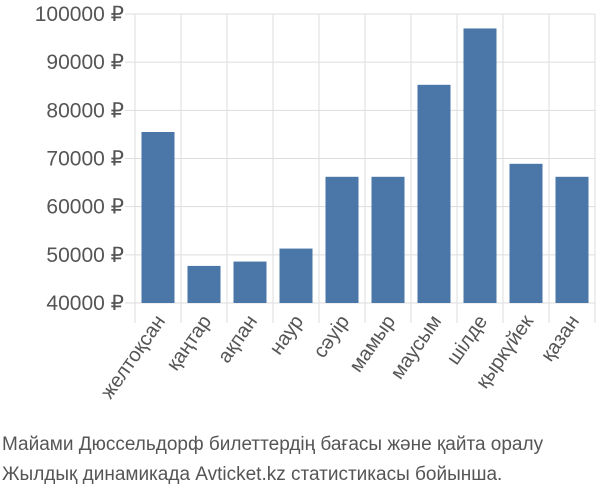 Image resolution: width=600 pixels, height=500 pixels. What do you see at coordinates (85, 207) in the screenshot?
I see `y-tick-label: 60000 ₽` at bounding box center [85, 207].